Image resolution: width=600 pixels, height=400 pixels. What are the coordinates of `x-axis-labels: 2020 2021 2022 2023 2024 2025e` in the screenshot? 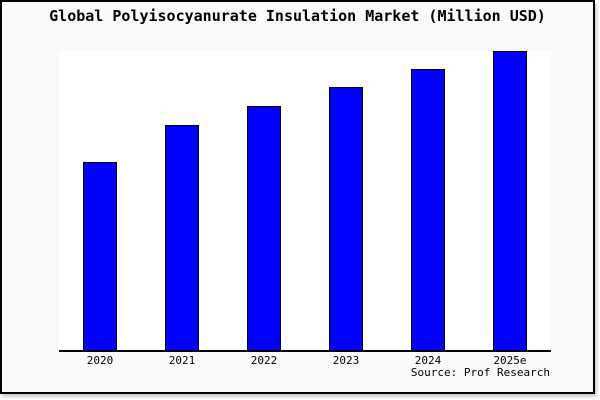 It's located at (305, 361).